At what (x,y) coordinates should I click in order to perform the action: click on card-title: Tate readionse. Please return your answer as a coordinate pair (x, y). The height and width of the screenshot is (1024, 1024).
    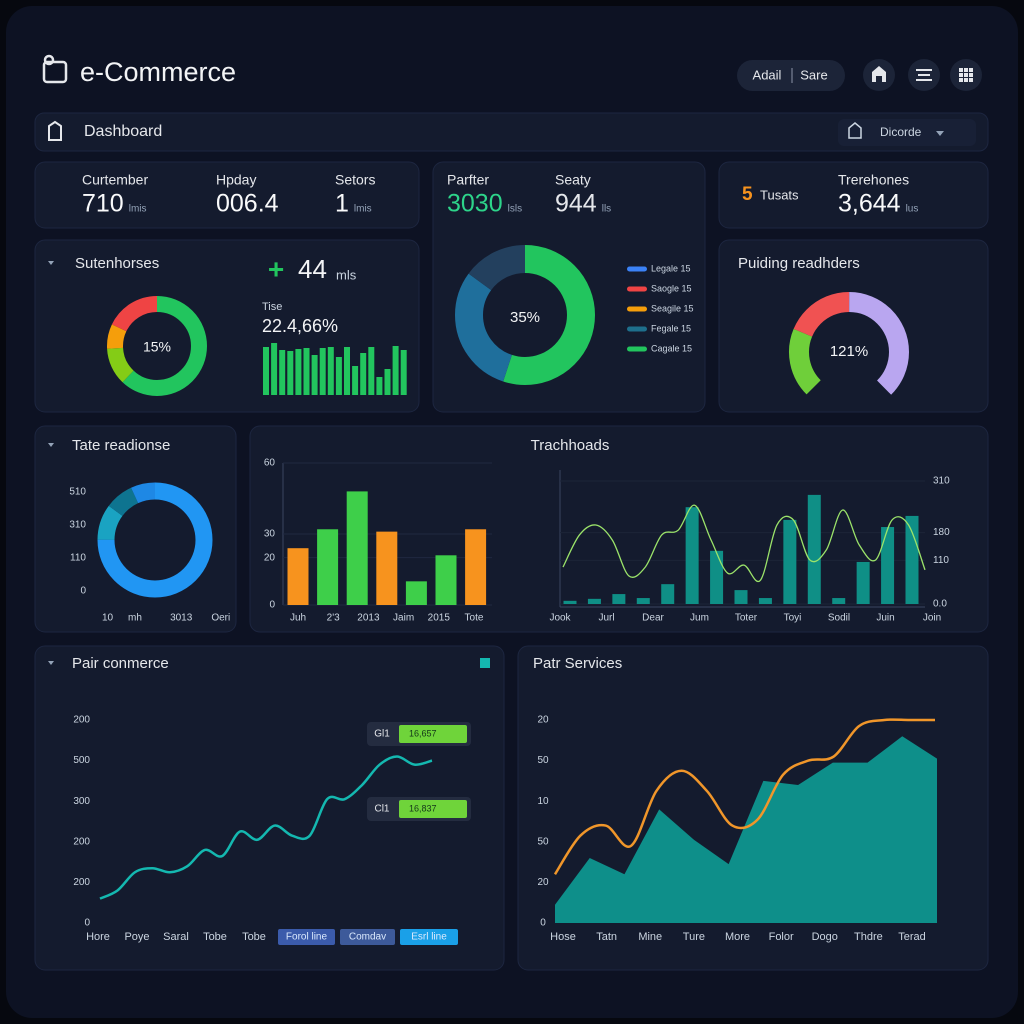
    Looking at the image, I should click on (121, 445).